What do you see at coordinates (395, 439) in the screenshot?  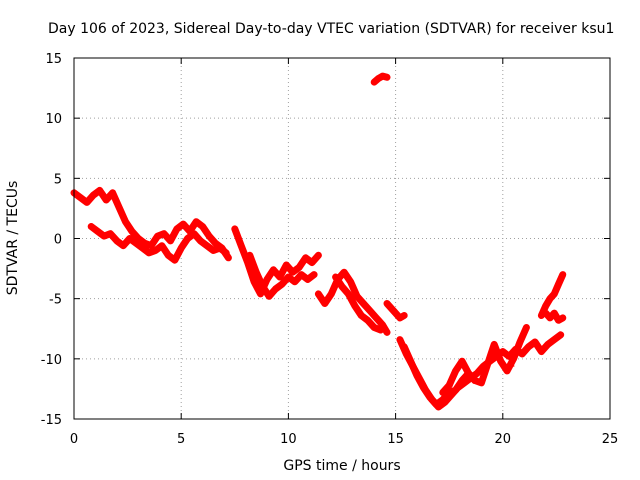 I see `x-tick-label: 15` at bounding box center [395, 439].